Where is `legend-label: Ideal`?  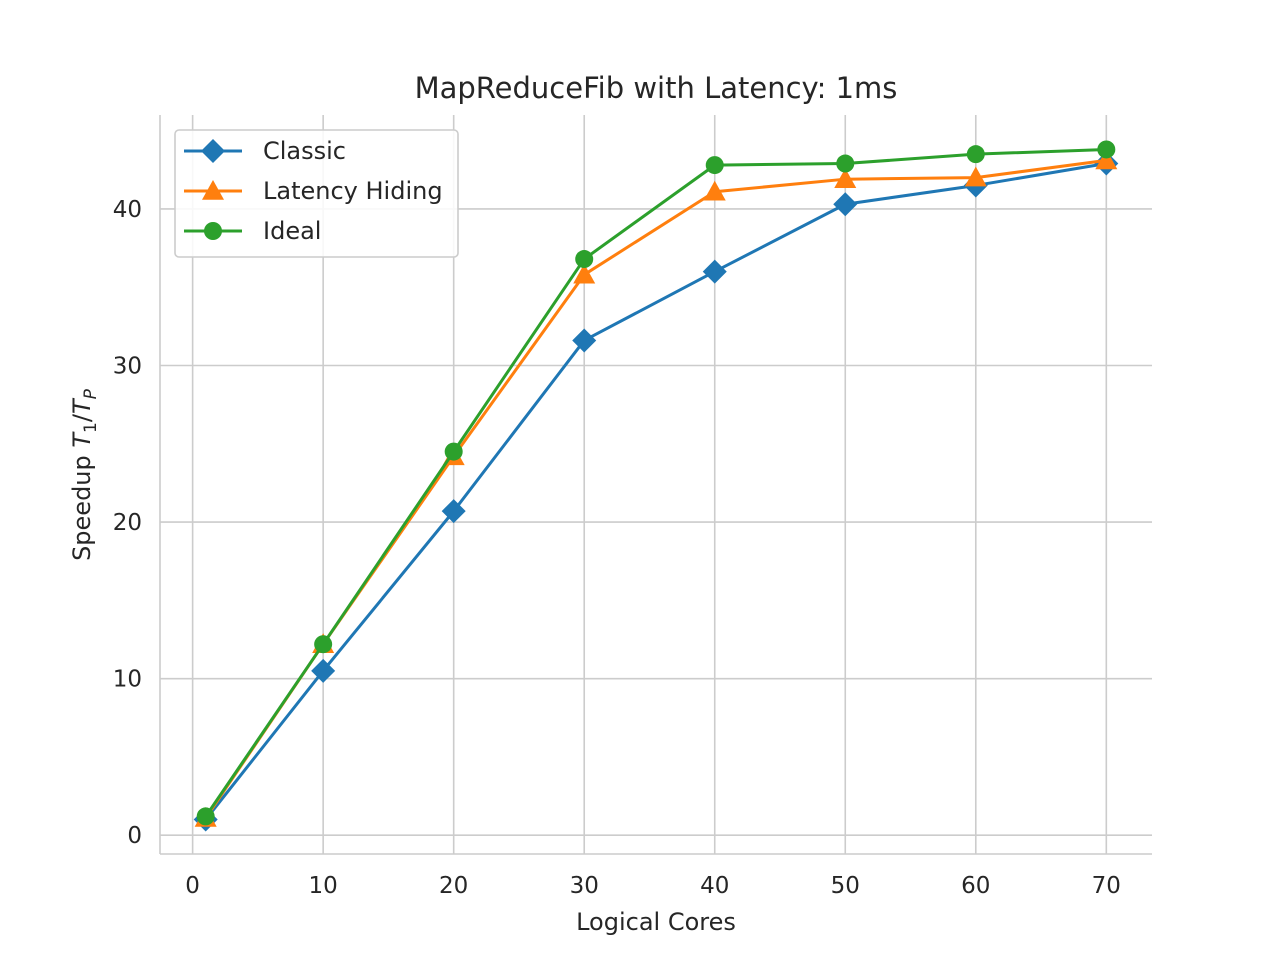 legend-label: Ideal is located at coordinates (292, 231).